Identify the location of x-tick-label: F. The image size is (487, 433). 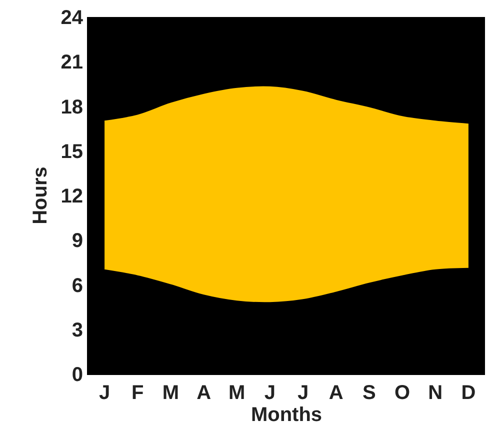
(138, 393).